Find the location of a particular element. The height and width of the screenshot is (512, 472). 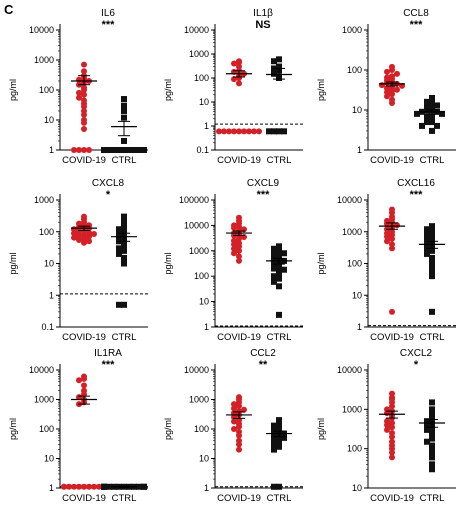

chart-title: CCL8 is located at coordinates (416, 13).